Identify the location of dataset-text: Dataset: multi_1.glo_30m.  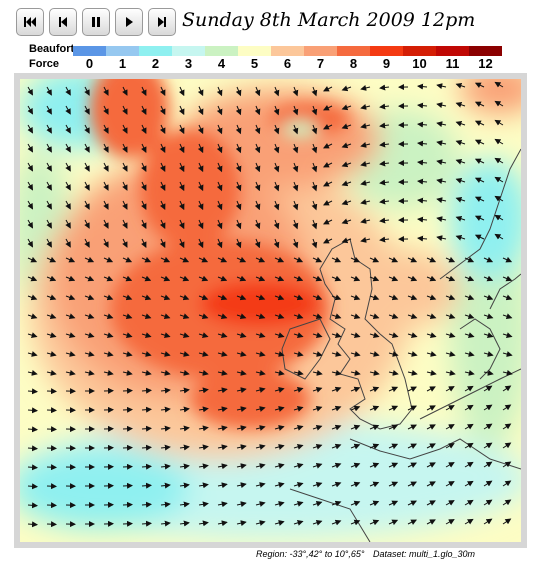
(424, 554).